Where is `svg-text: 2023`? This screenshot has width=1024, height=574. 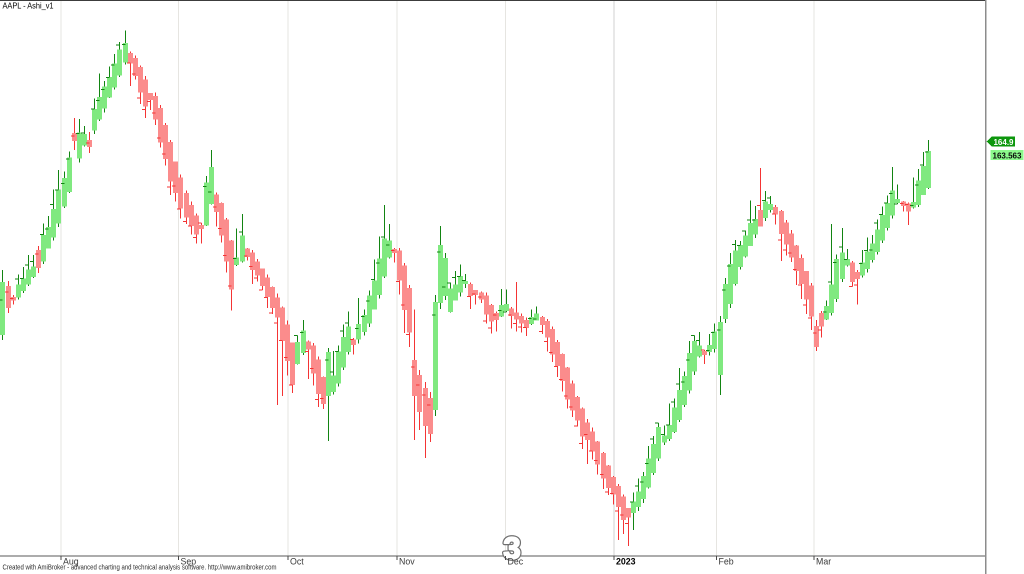 svg-text: 2023 is located at coordinates (626, 562).